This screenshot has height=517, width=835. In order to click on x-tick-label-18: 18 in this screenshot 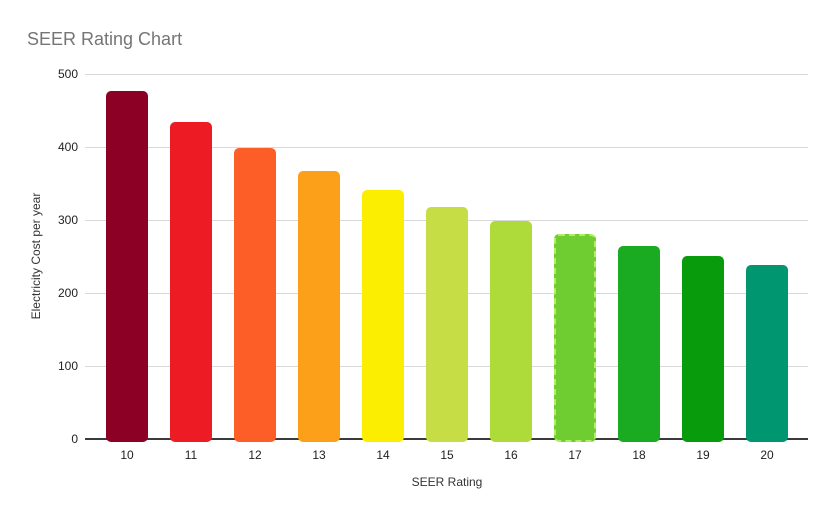, I will do `click(639, 455)`.